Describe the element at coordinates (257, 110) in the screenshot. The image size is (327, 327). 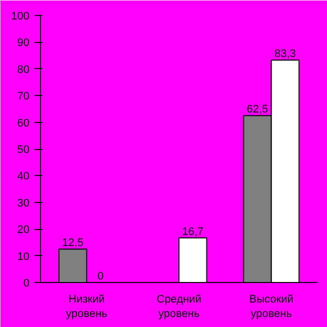
I see `data-label: 62,5` at that location.